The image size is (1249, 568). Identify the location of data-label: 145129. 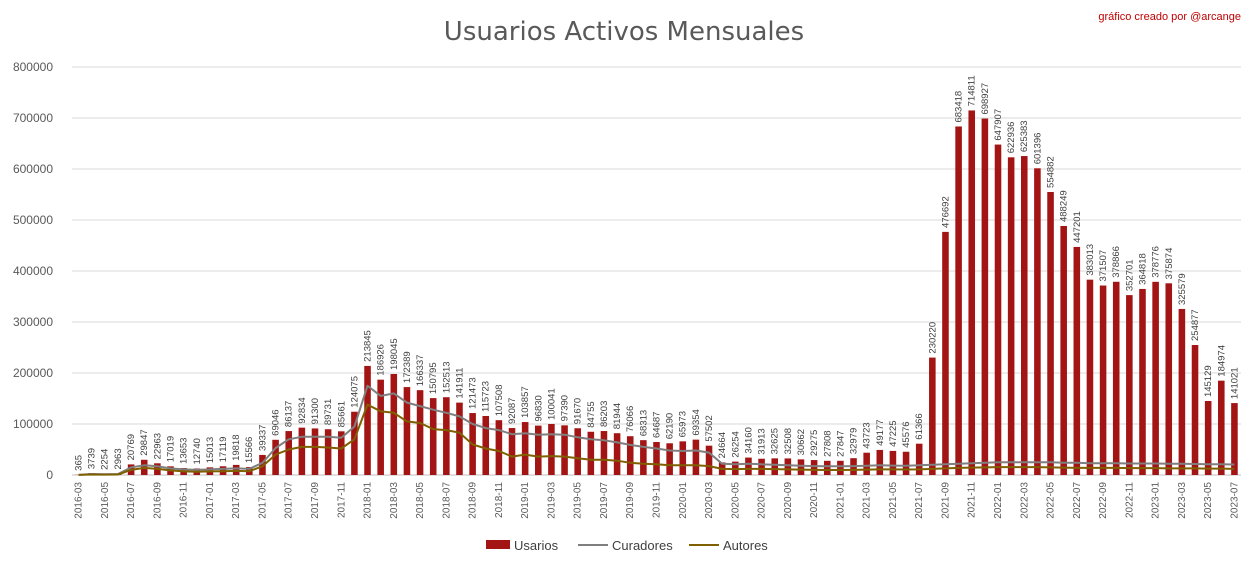
(1208, 381).